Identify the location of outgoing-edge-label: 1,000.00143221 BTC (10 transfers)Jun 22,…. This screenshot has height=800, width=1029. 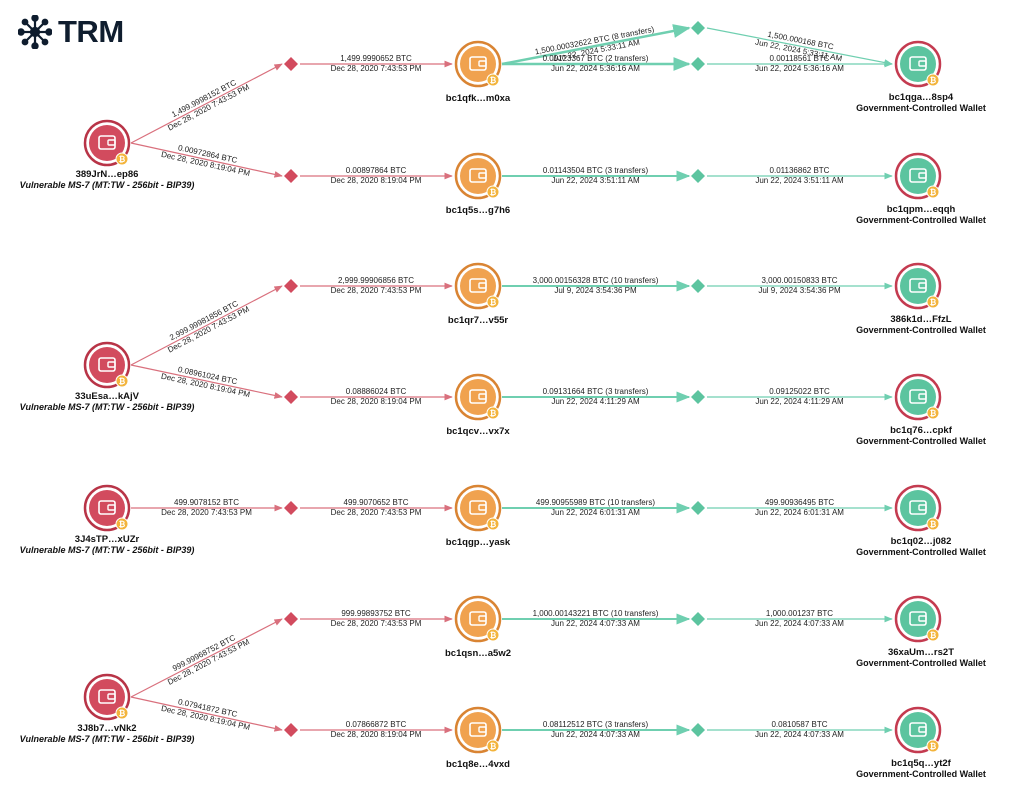
(596, 618).